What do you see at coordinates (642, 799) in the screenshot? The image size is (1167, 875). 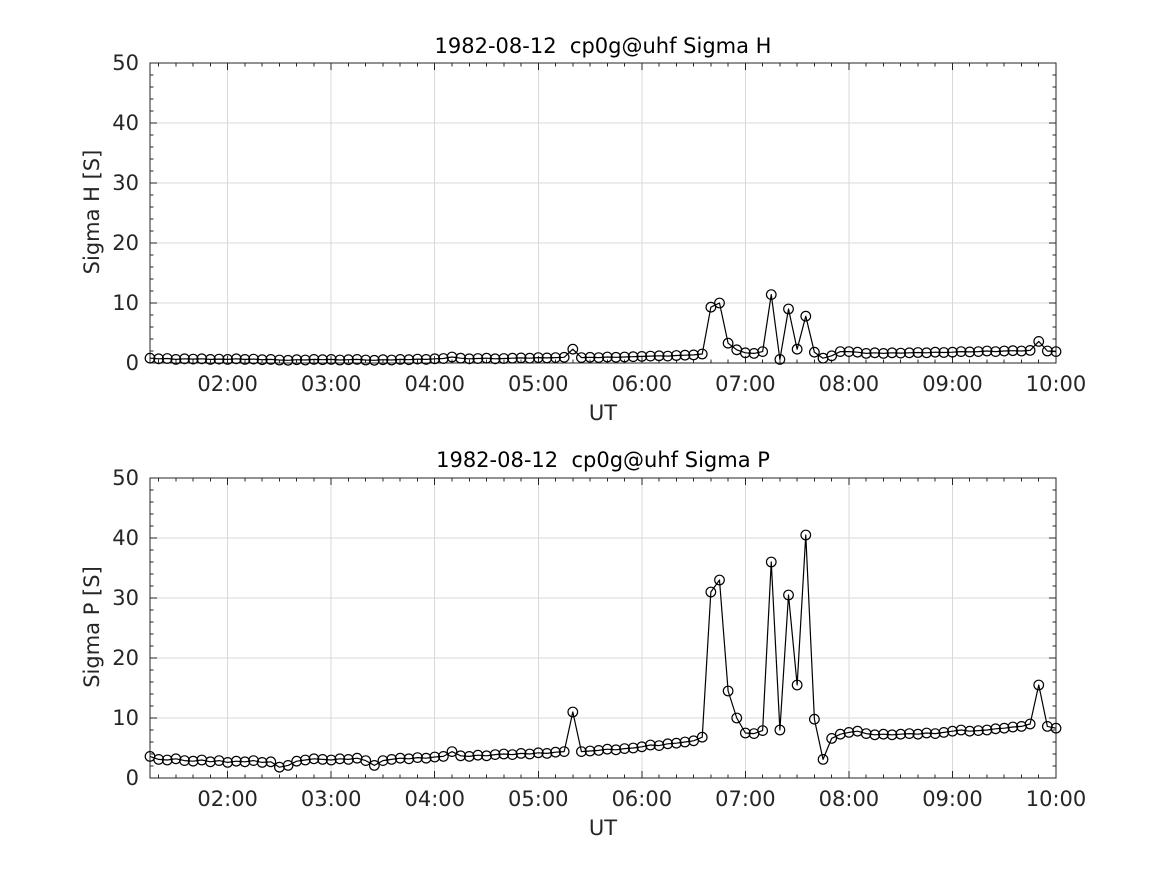 I see `x-tick-label: 06:00` at bounding box center [642, 799].